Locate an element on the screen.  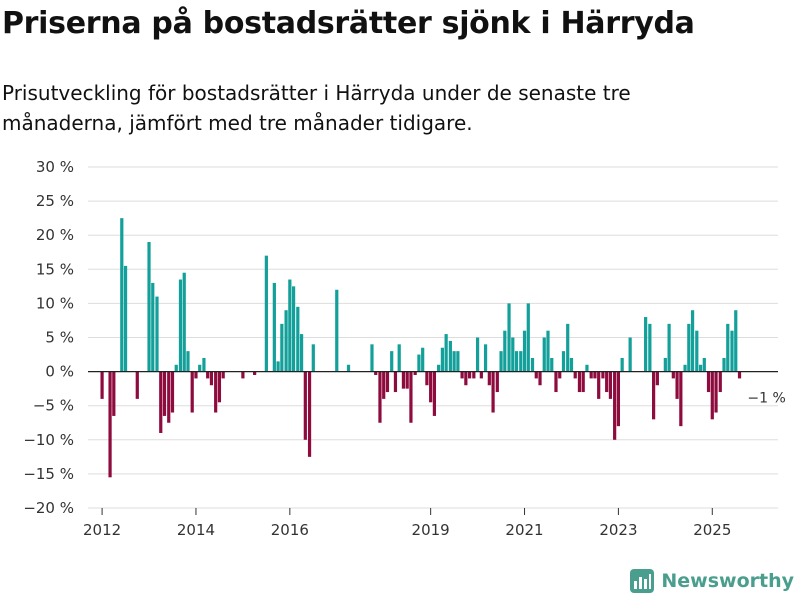
x-tick-label: 2019 is located at coordinates (431, 530).